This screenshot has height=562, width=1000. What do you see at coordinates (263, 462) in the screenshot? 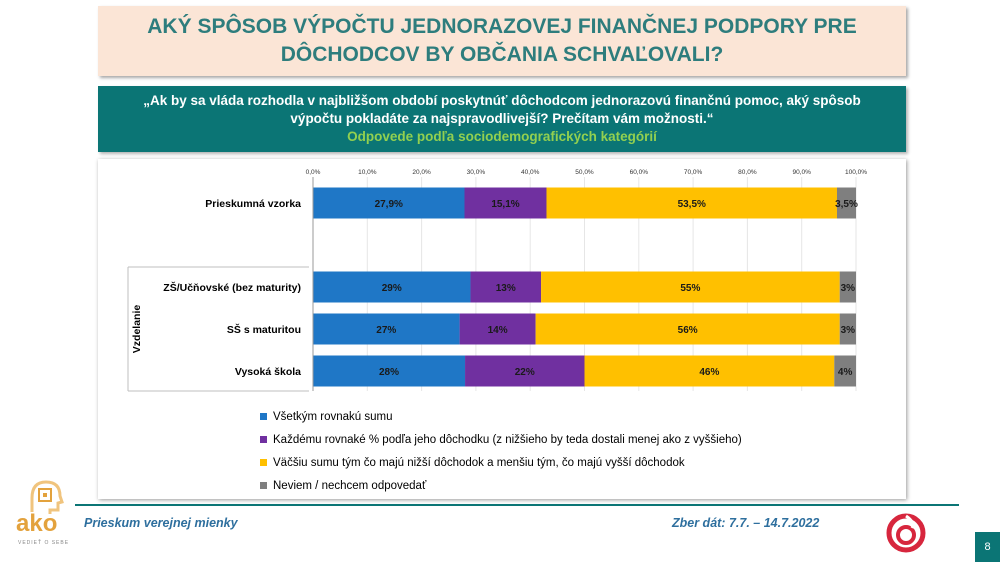
I see `legend-swatch-yellow` at bounding box center [263, 462].